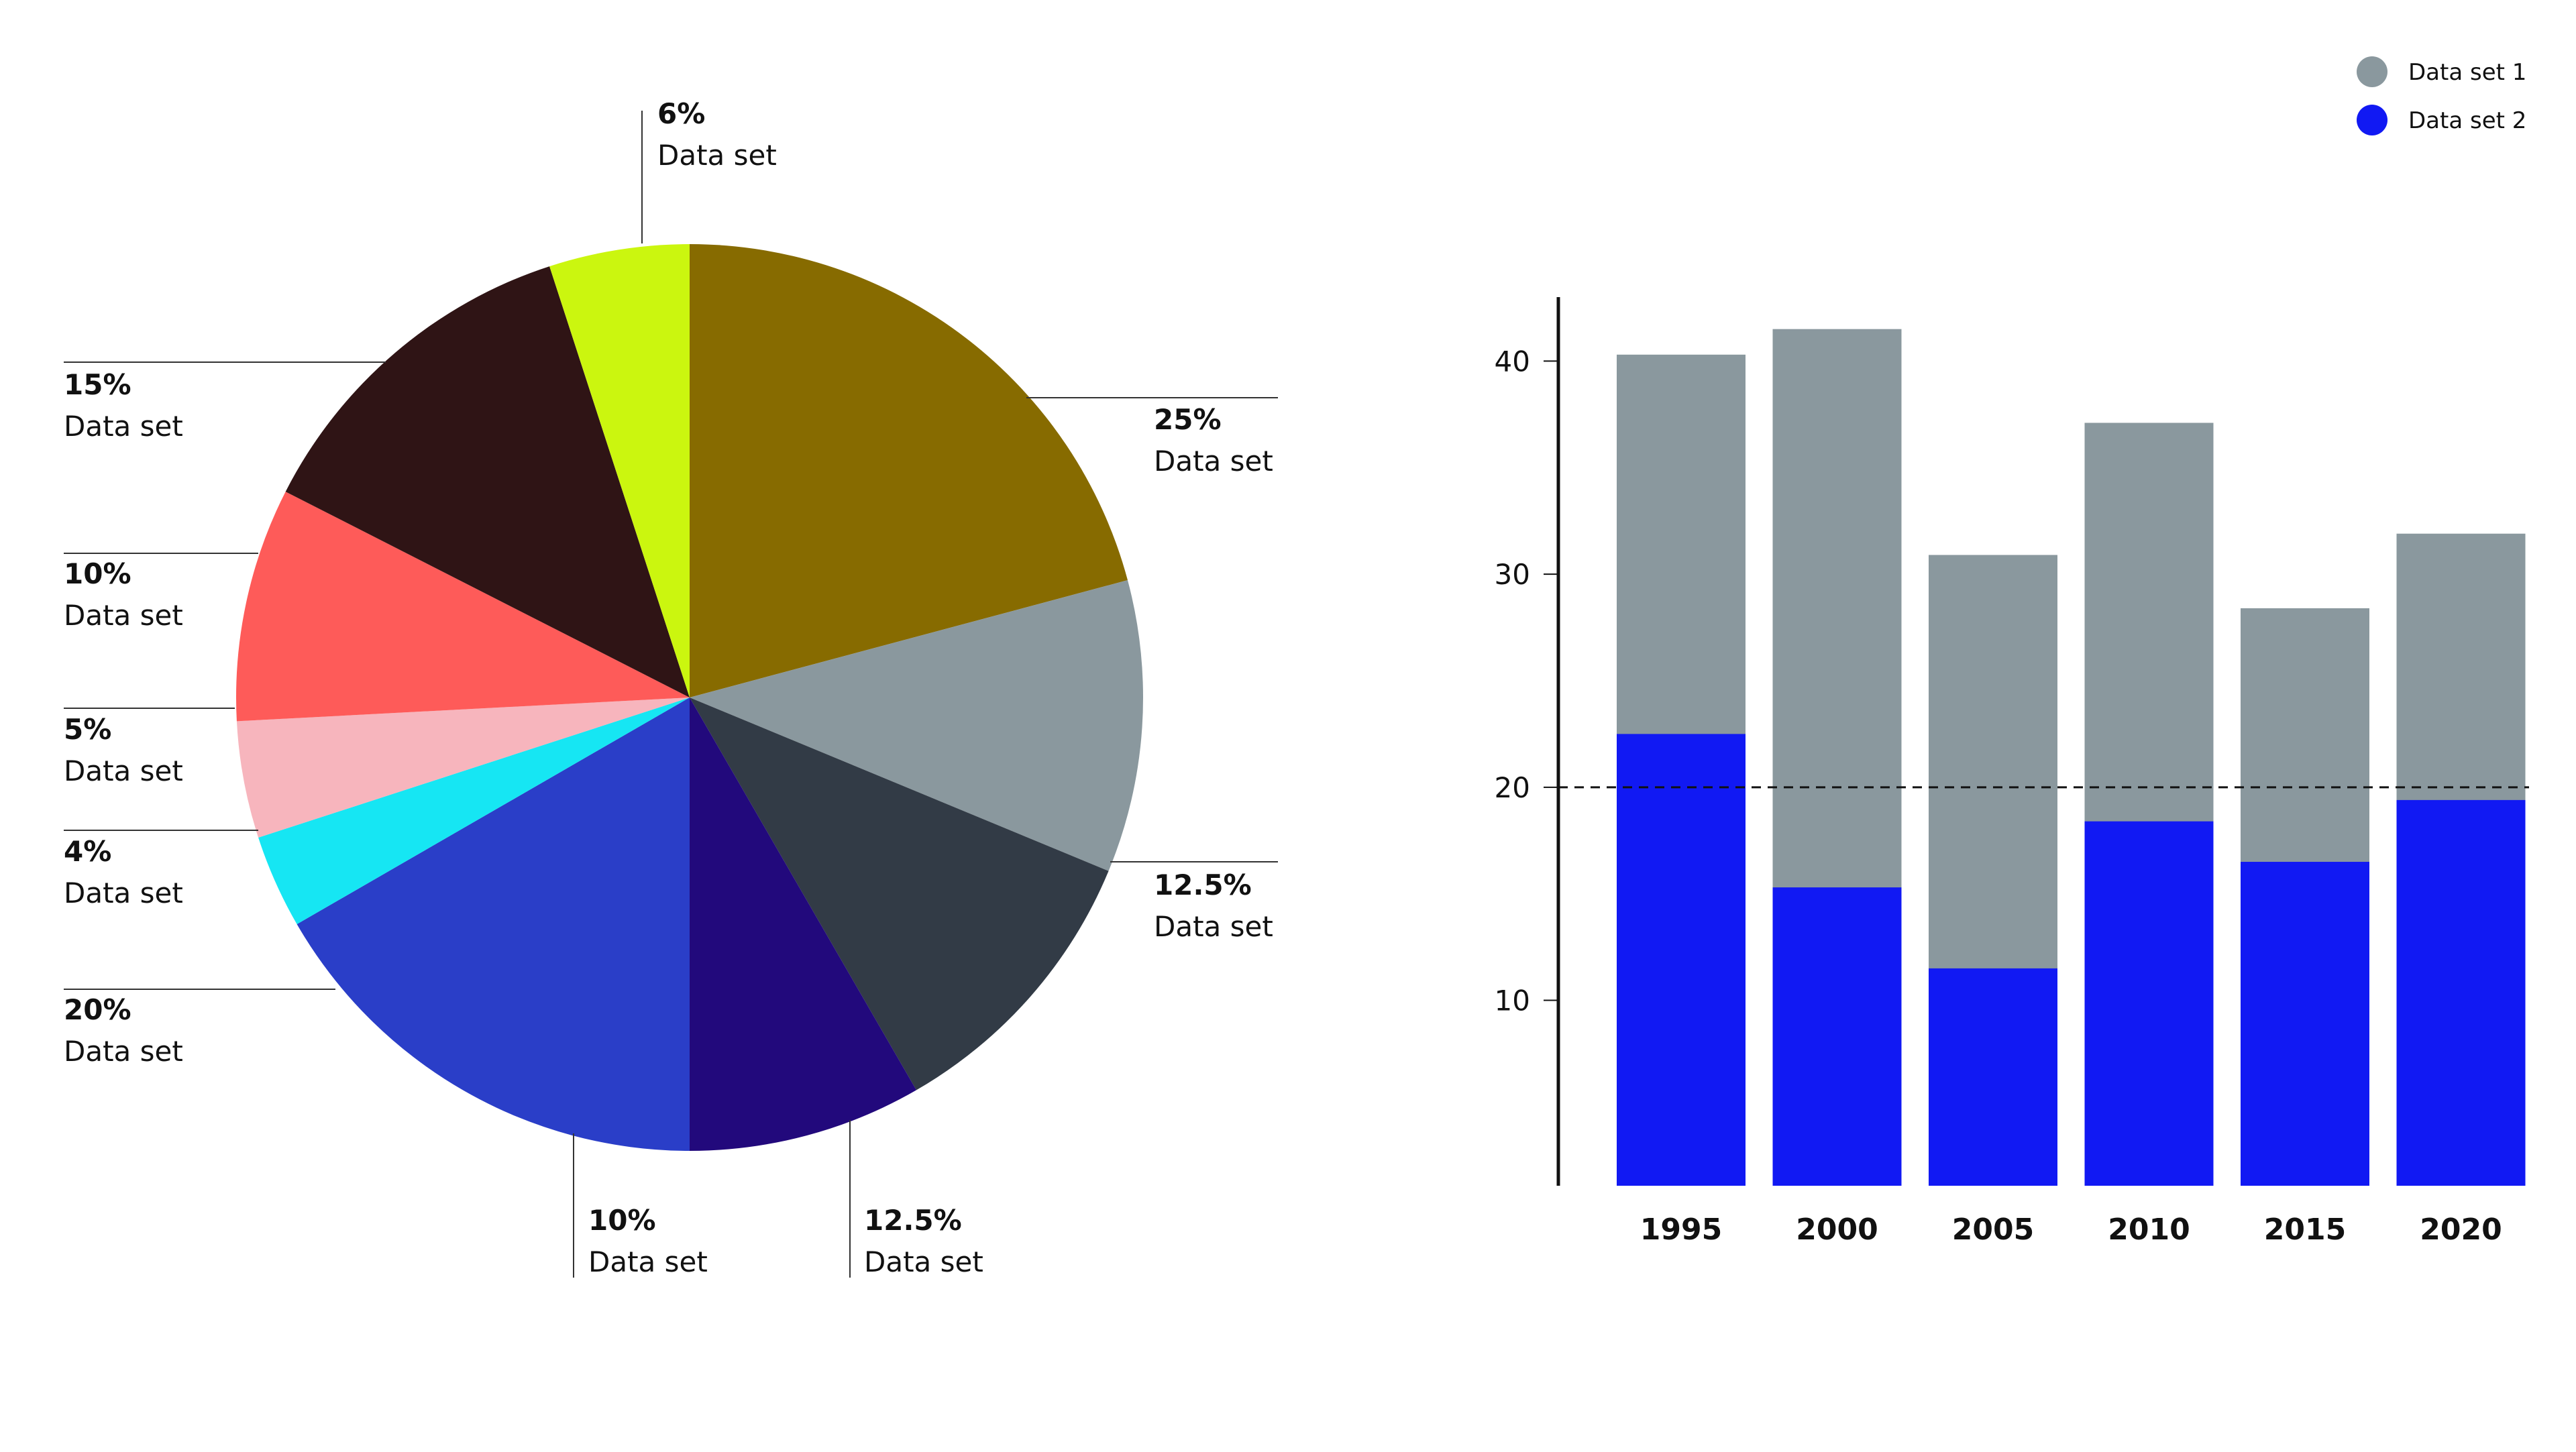  I want to click on x-tick-label-2: 2005, so click(1993, 1230).